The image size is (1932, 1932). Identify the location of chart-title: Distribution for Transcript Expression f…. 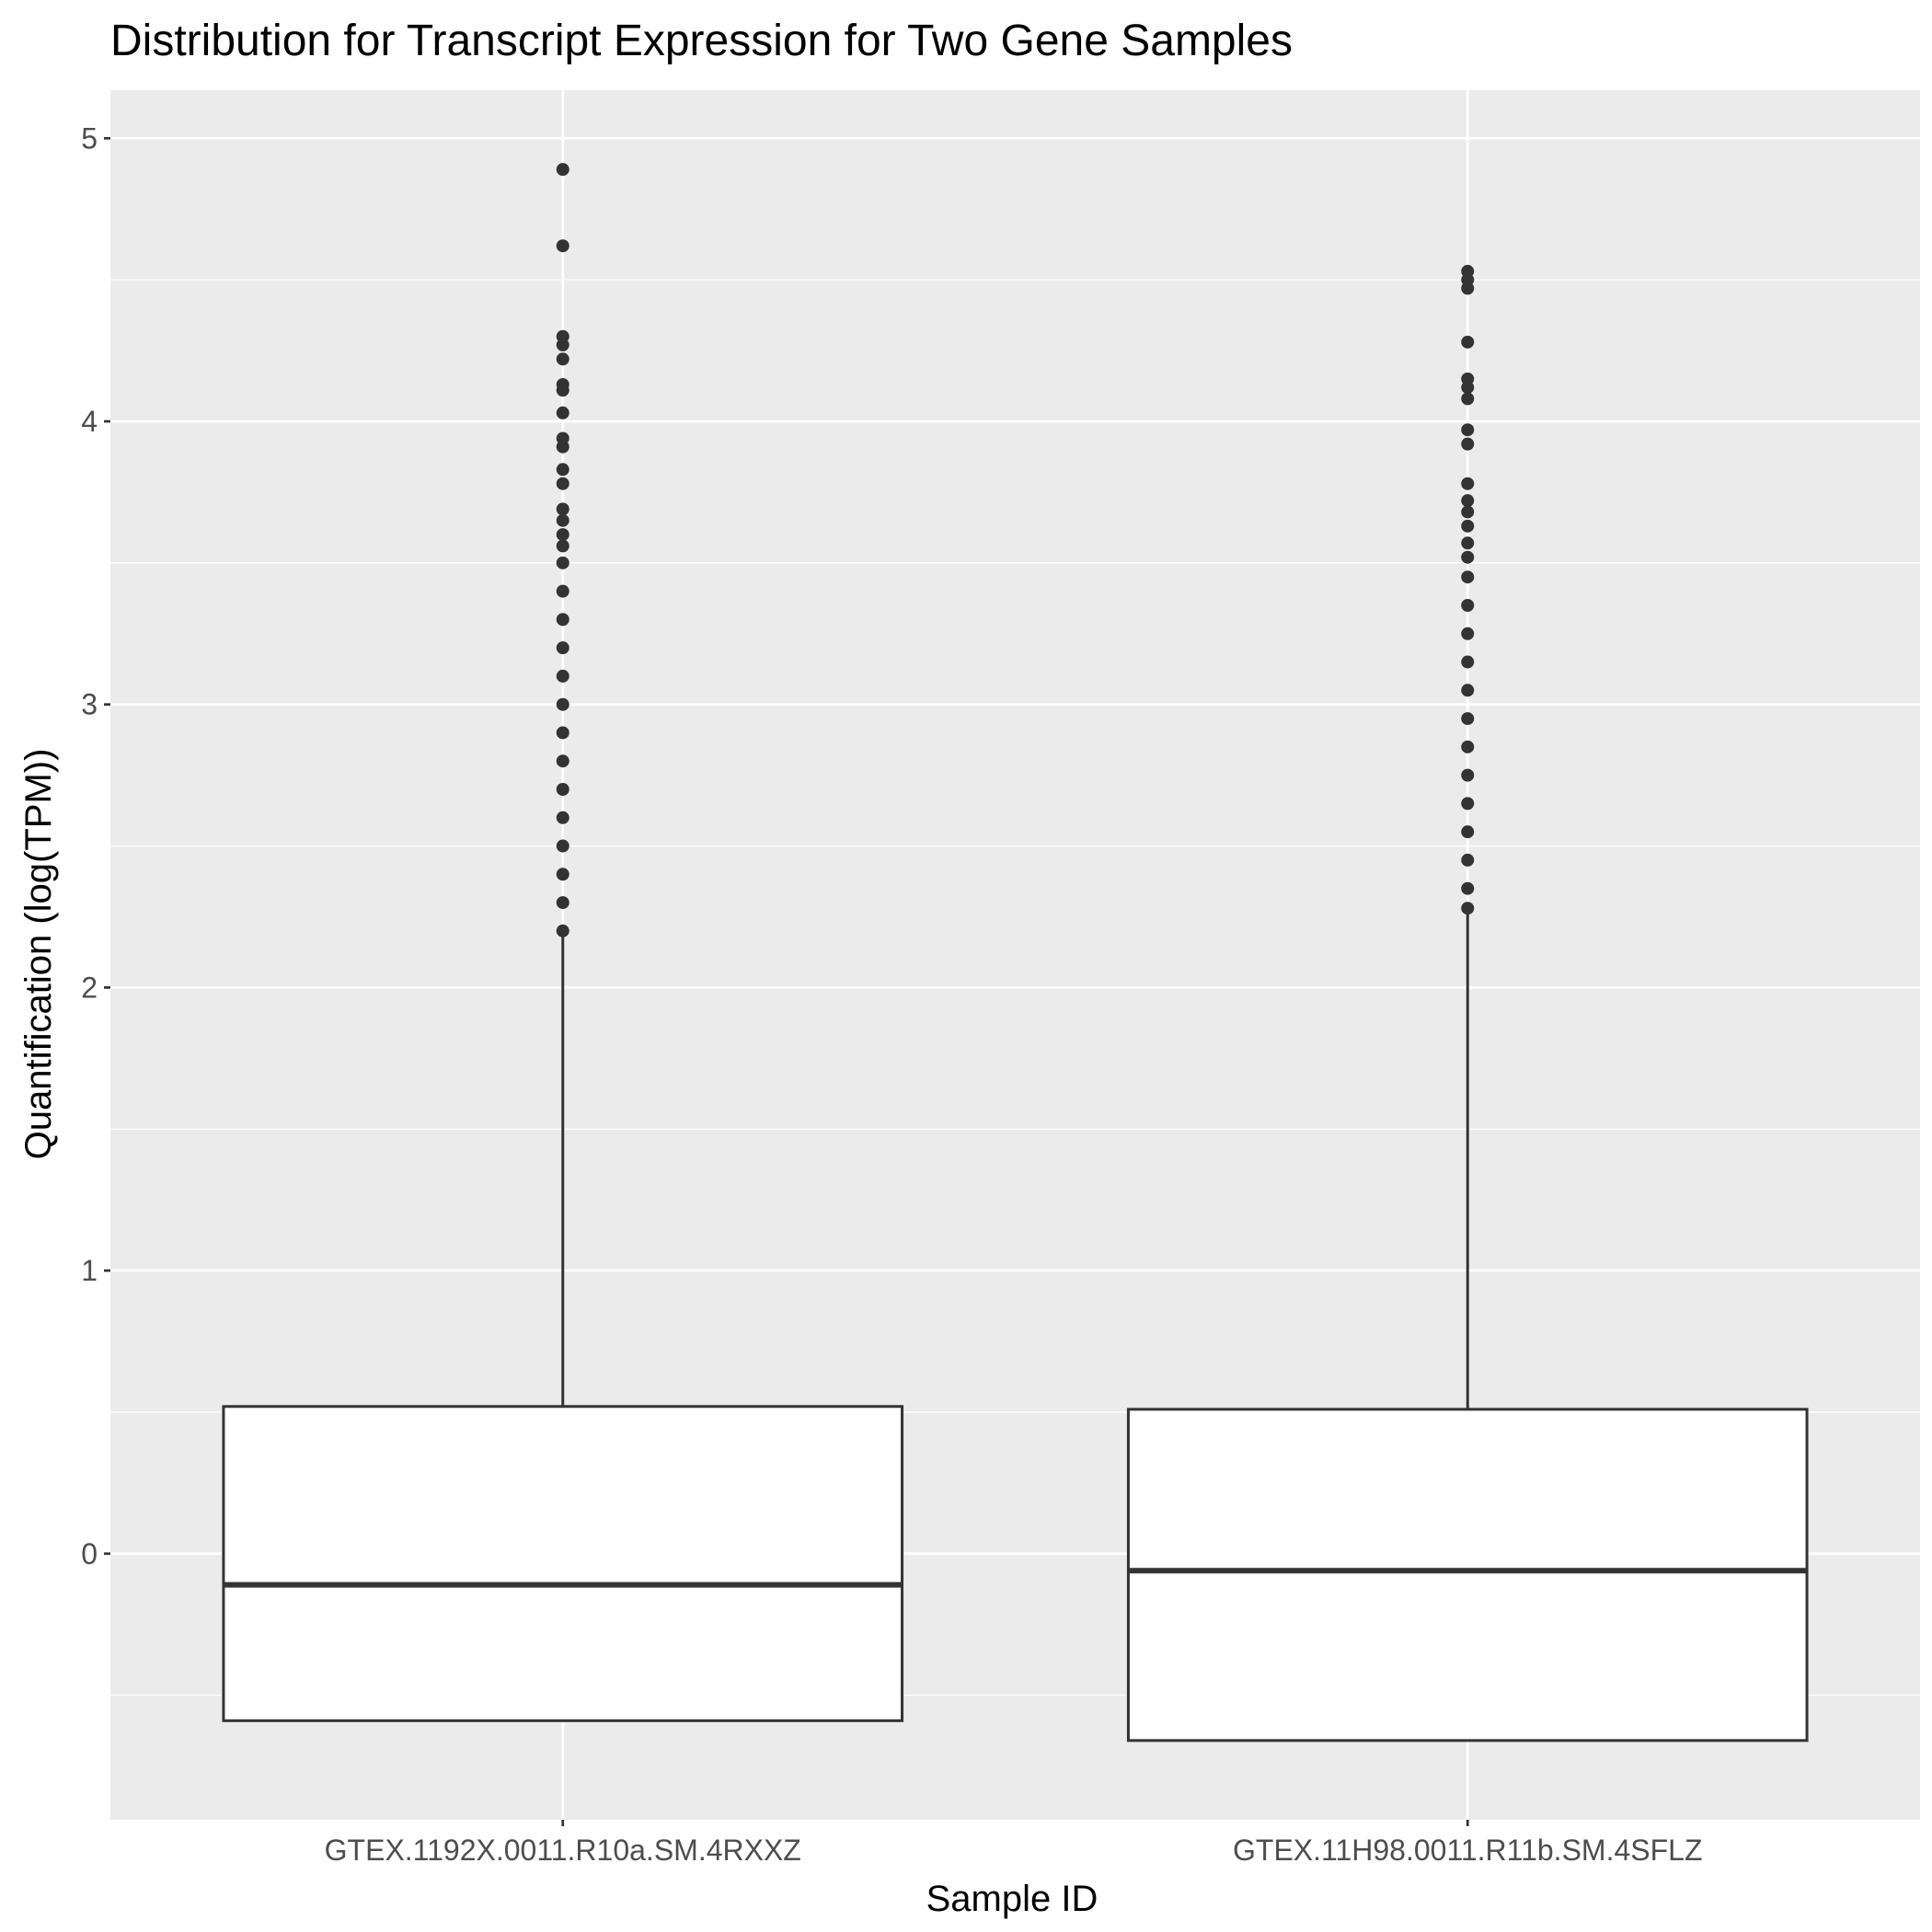
(701, 41).